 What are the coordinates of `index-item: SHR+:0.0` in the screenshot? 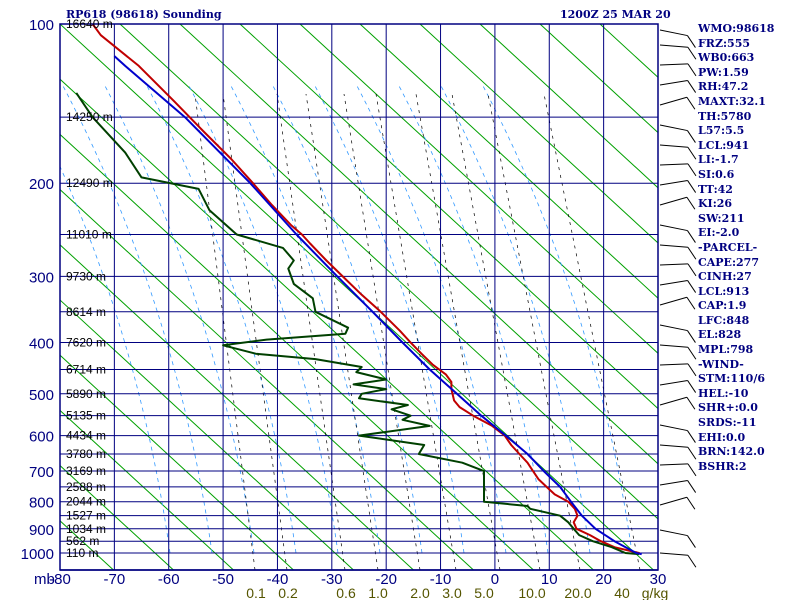 It's located at (728, 408).